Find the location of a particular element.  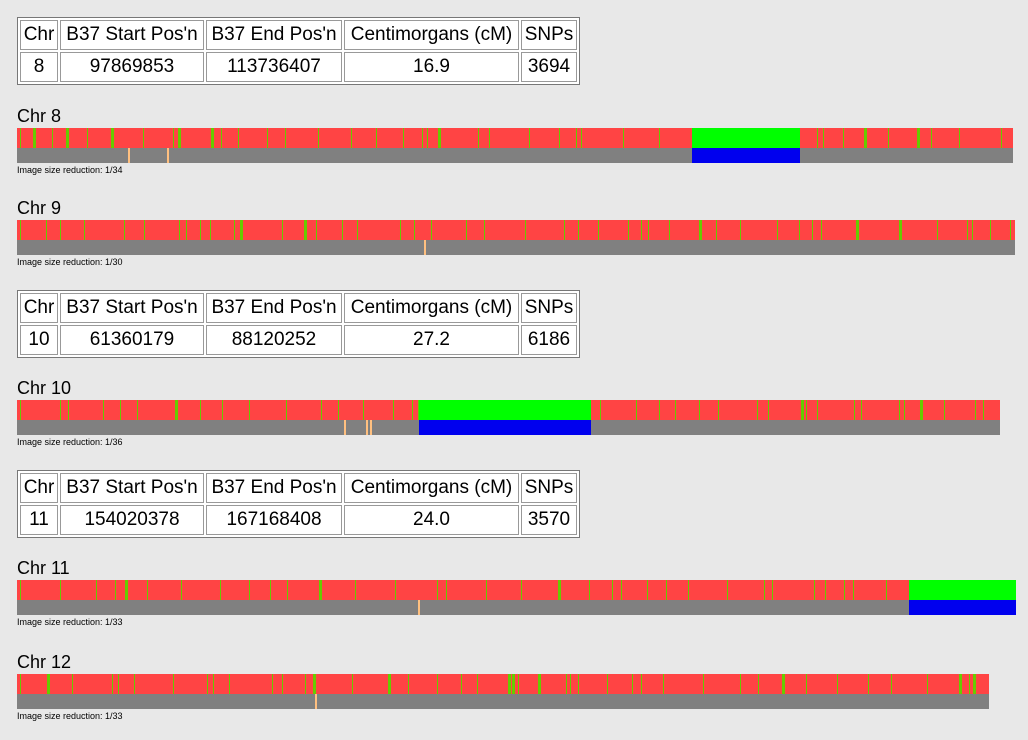

data-cell: 27.2 is located at coordinates (431, 340).